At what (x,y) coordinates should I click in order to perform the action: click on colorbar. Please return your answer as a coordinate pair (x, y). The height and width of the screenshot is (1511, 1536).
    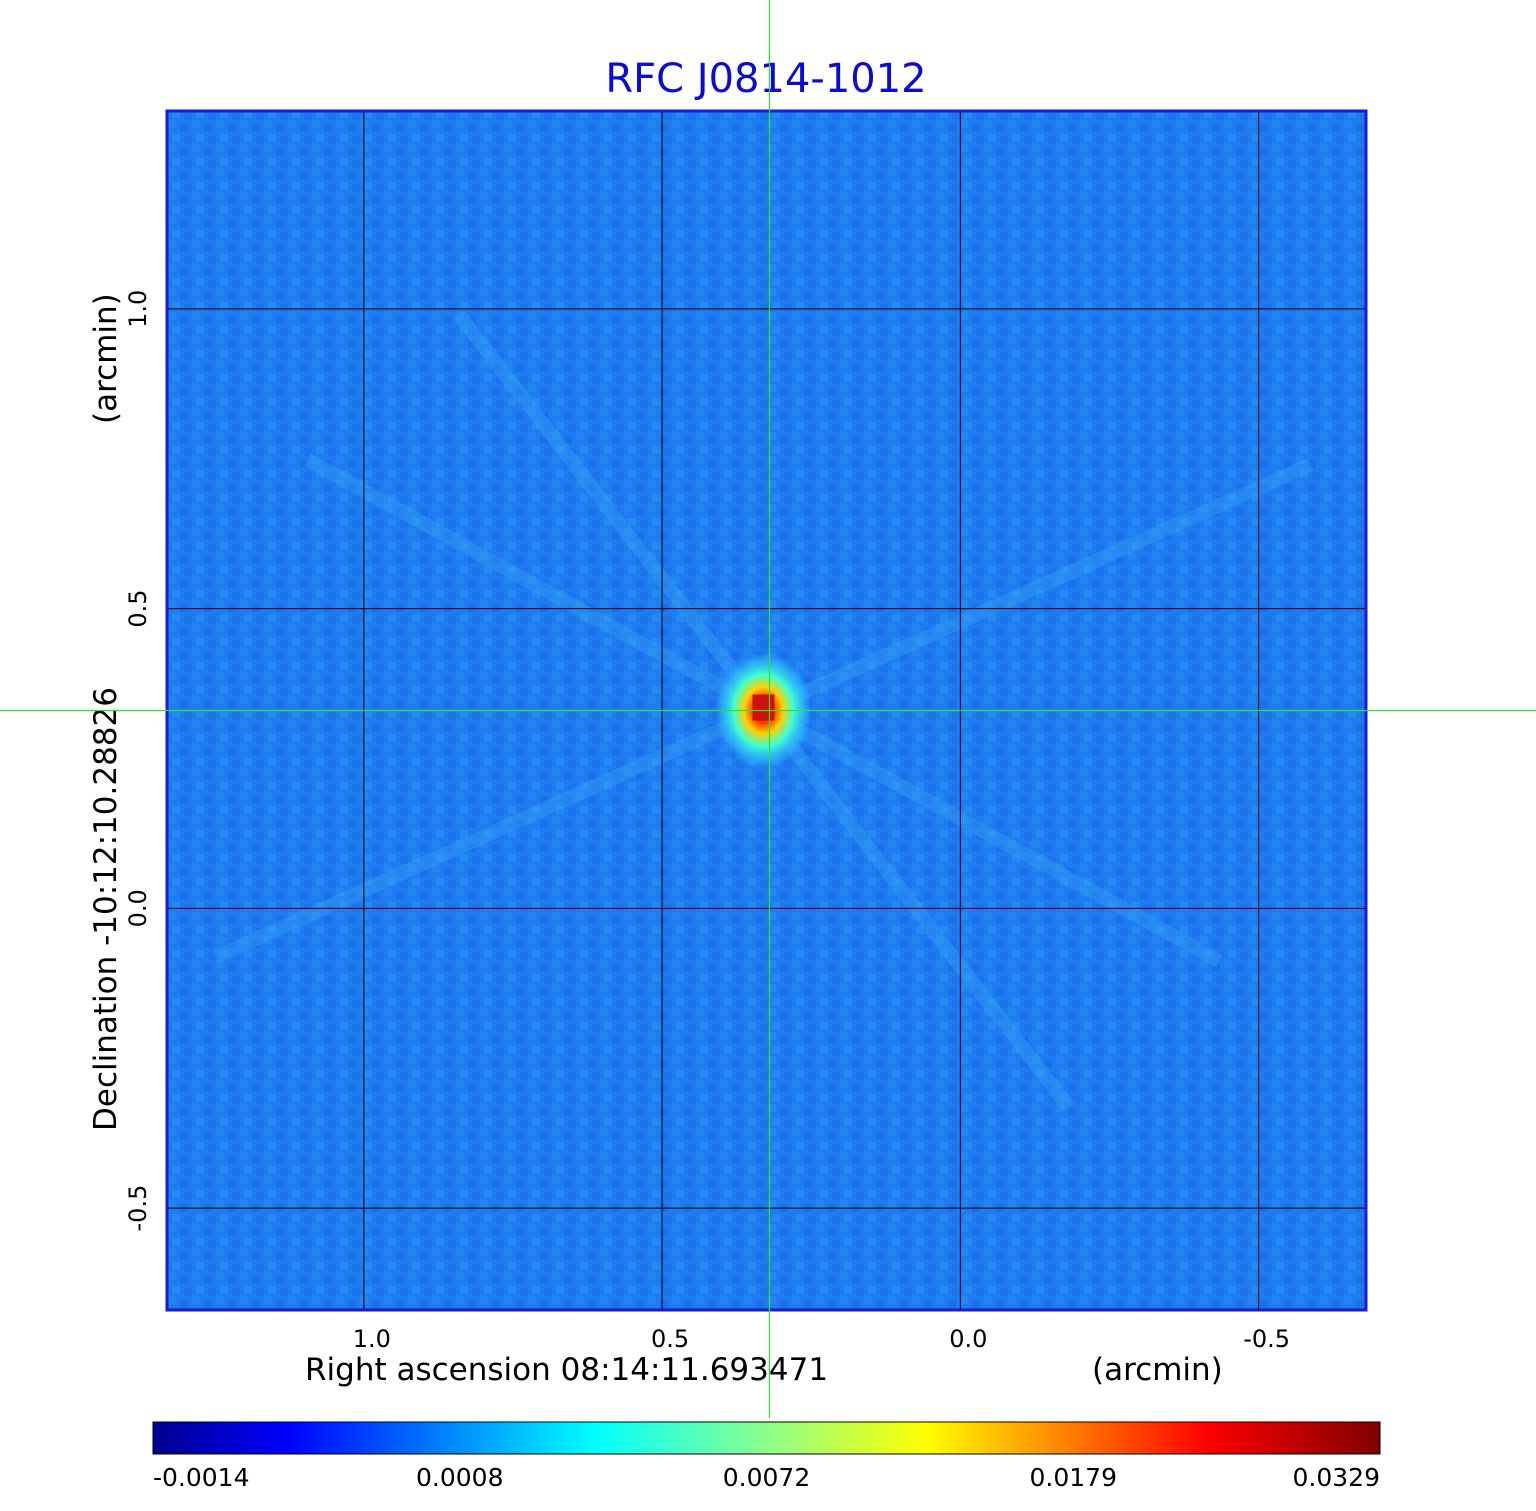
    Looking at the image, I should click on (766, 1438).